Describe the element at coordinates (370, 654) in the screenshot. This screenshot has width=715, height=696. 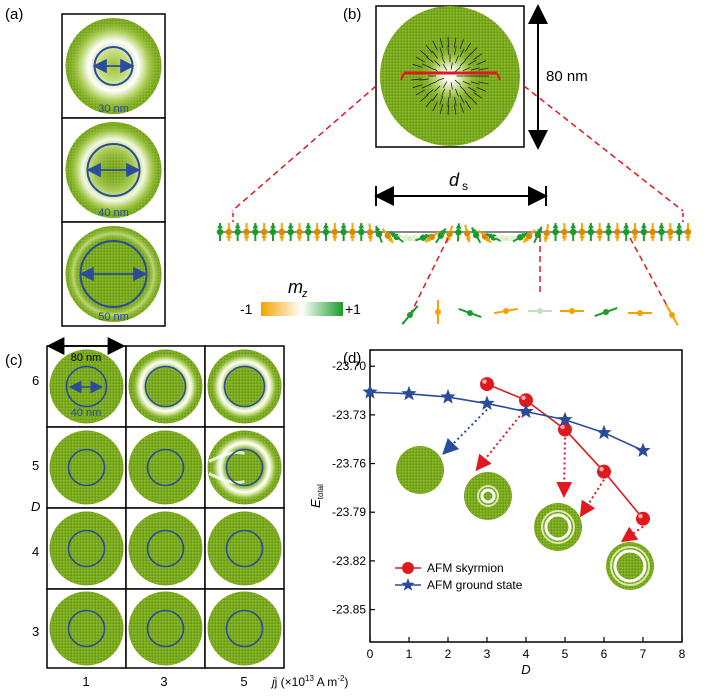
I see `x-tick-label: 0` at that location.